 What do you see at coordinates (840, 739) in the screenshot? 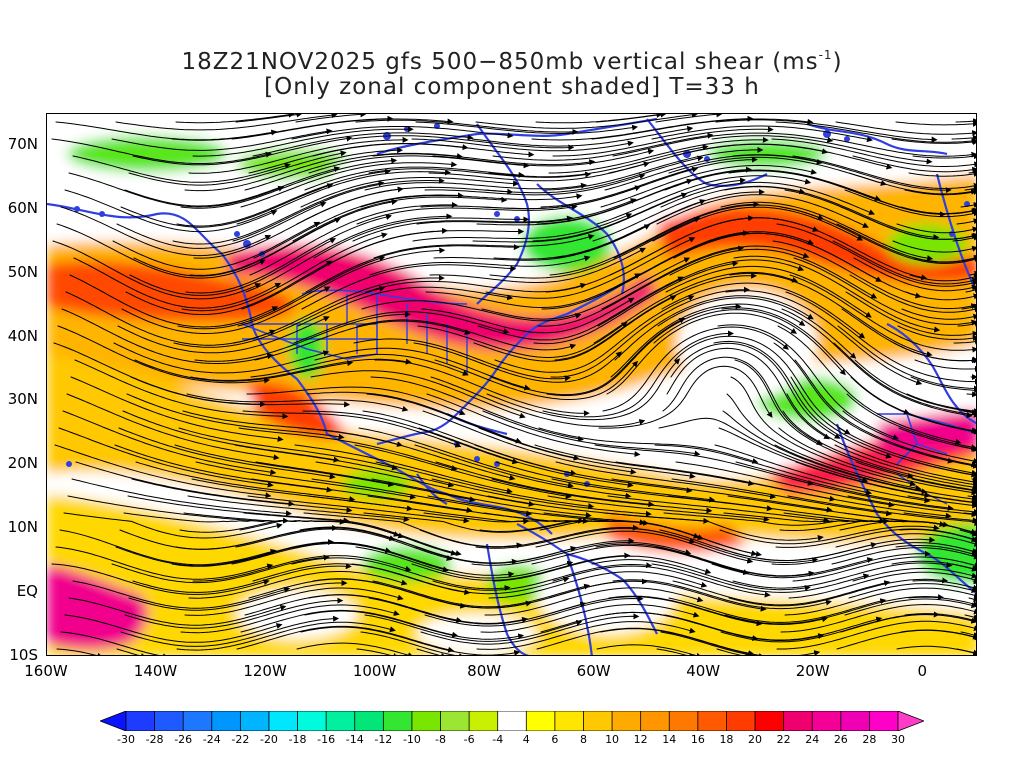
I see `colorbar-level-label: 26` at bounding box center [840, 739].